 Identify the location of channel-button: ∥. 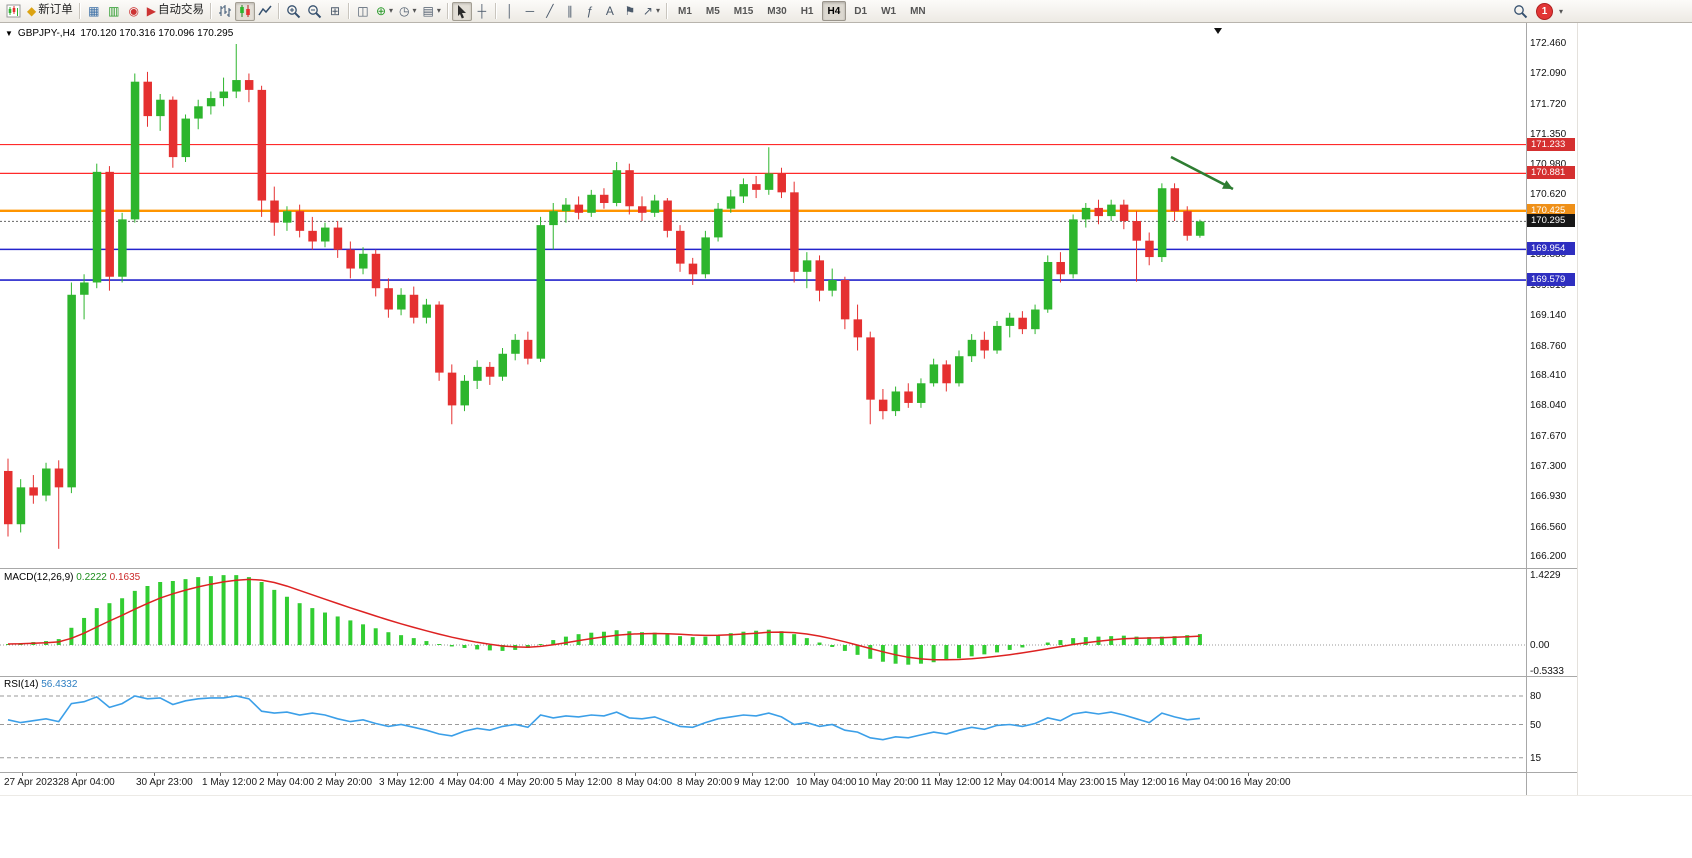
(570, 11).